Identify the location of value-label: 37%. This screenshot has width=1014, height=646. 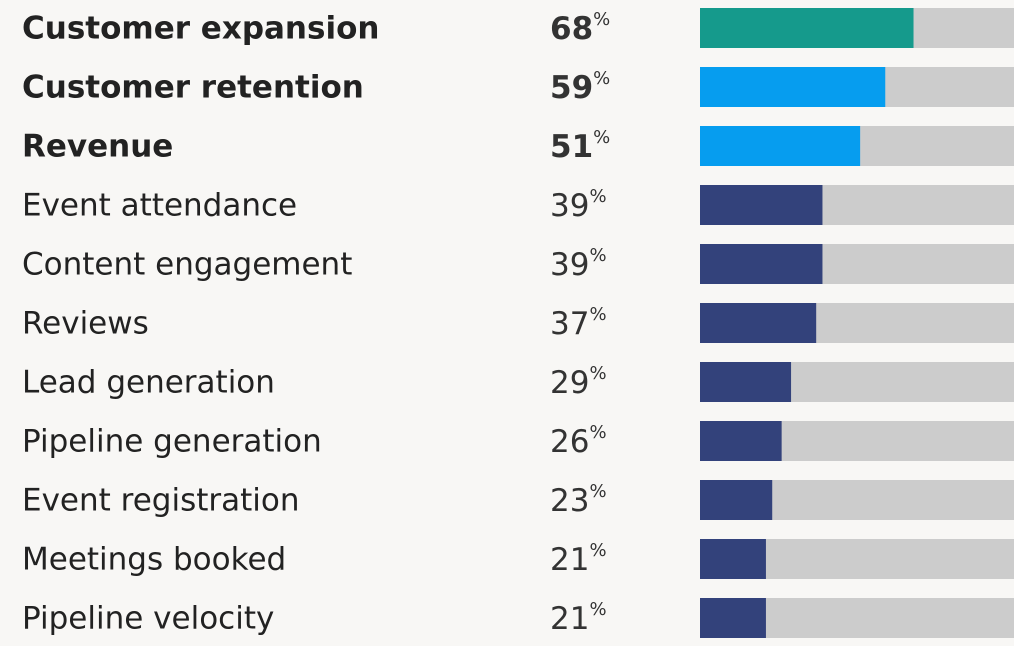
(578, 323).